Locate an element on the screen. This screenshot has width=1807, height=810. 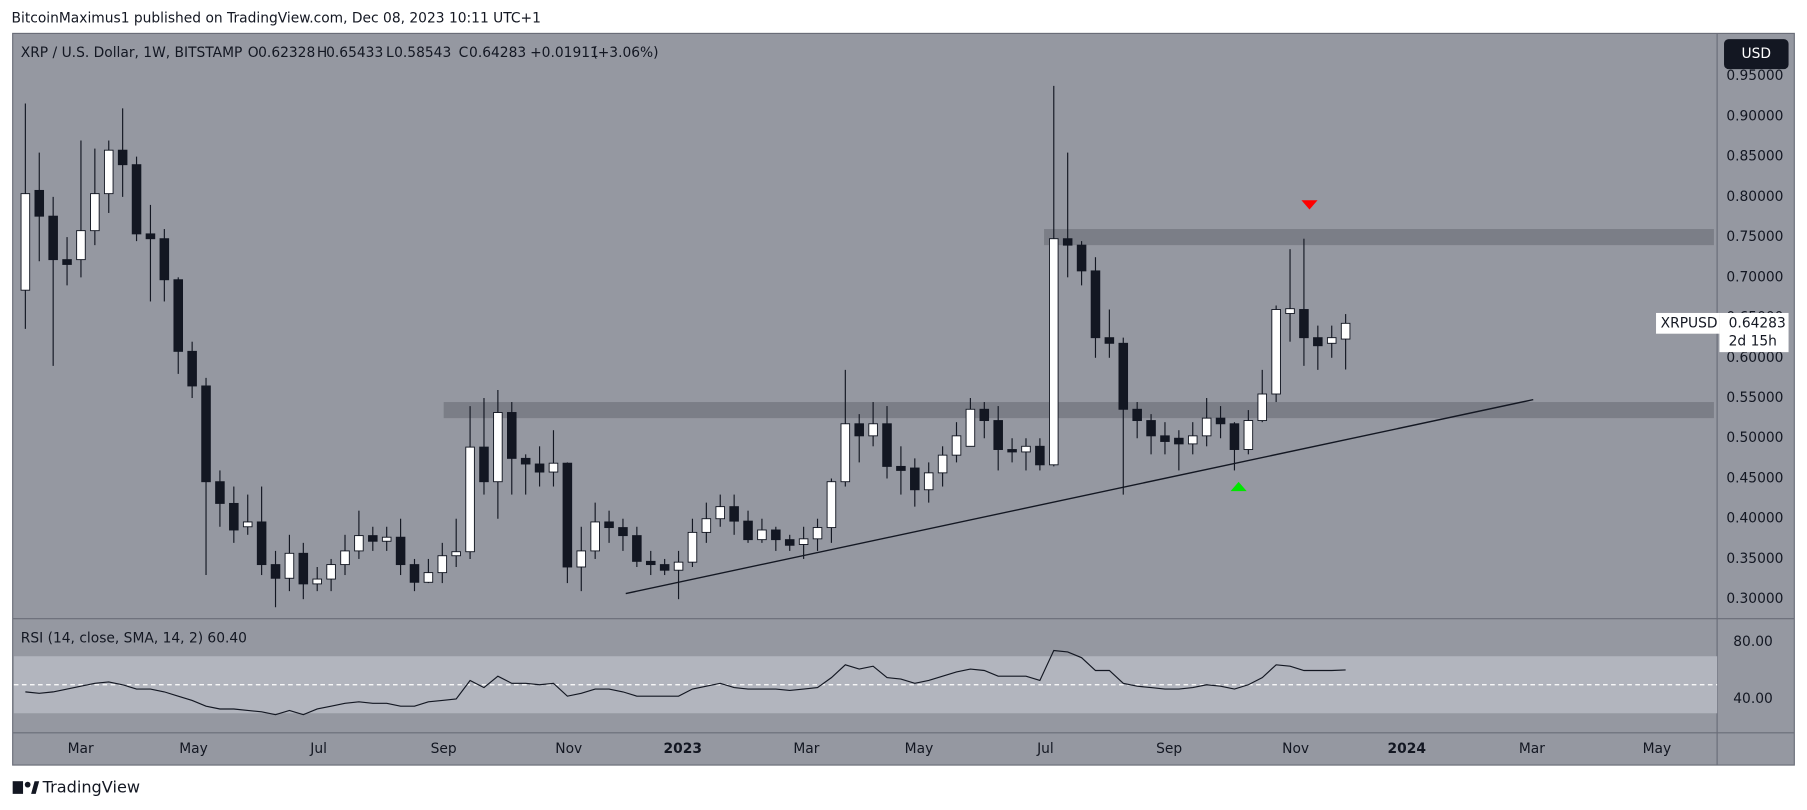
y-tick-label: 0.55000 is located at coordinates (1754, 398).